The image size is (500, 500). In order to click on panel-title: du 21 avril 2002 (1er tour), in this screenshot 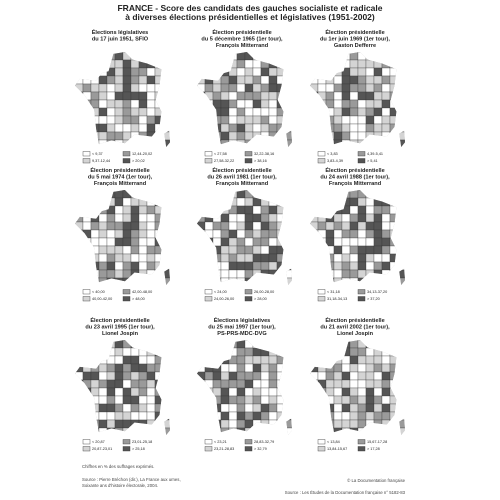, I will do `click(355, 328)`.